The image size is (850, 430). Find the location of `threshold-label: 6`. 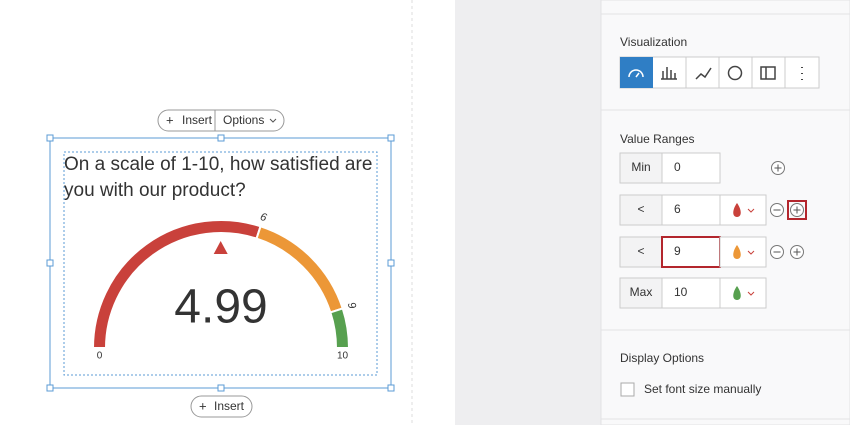

threshold-label: 6 is located at coordinates (264, 218).